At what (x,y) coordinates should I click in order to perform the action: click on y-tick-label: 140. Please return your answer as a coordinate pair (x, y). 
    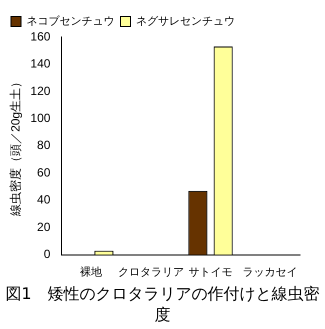
    Looking at the image, I should click on (40, 63).